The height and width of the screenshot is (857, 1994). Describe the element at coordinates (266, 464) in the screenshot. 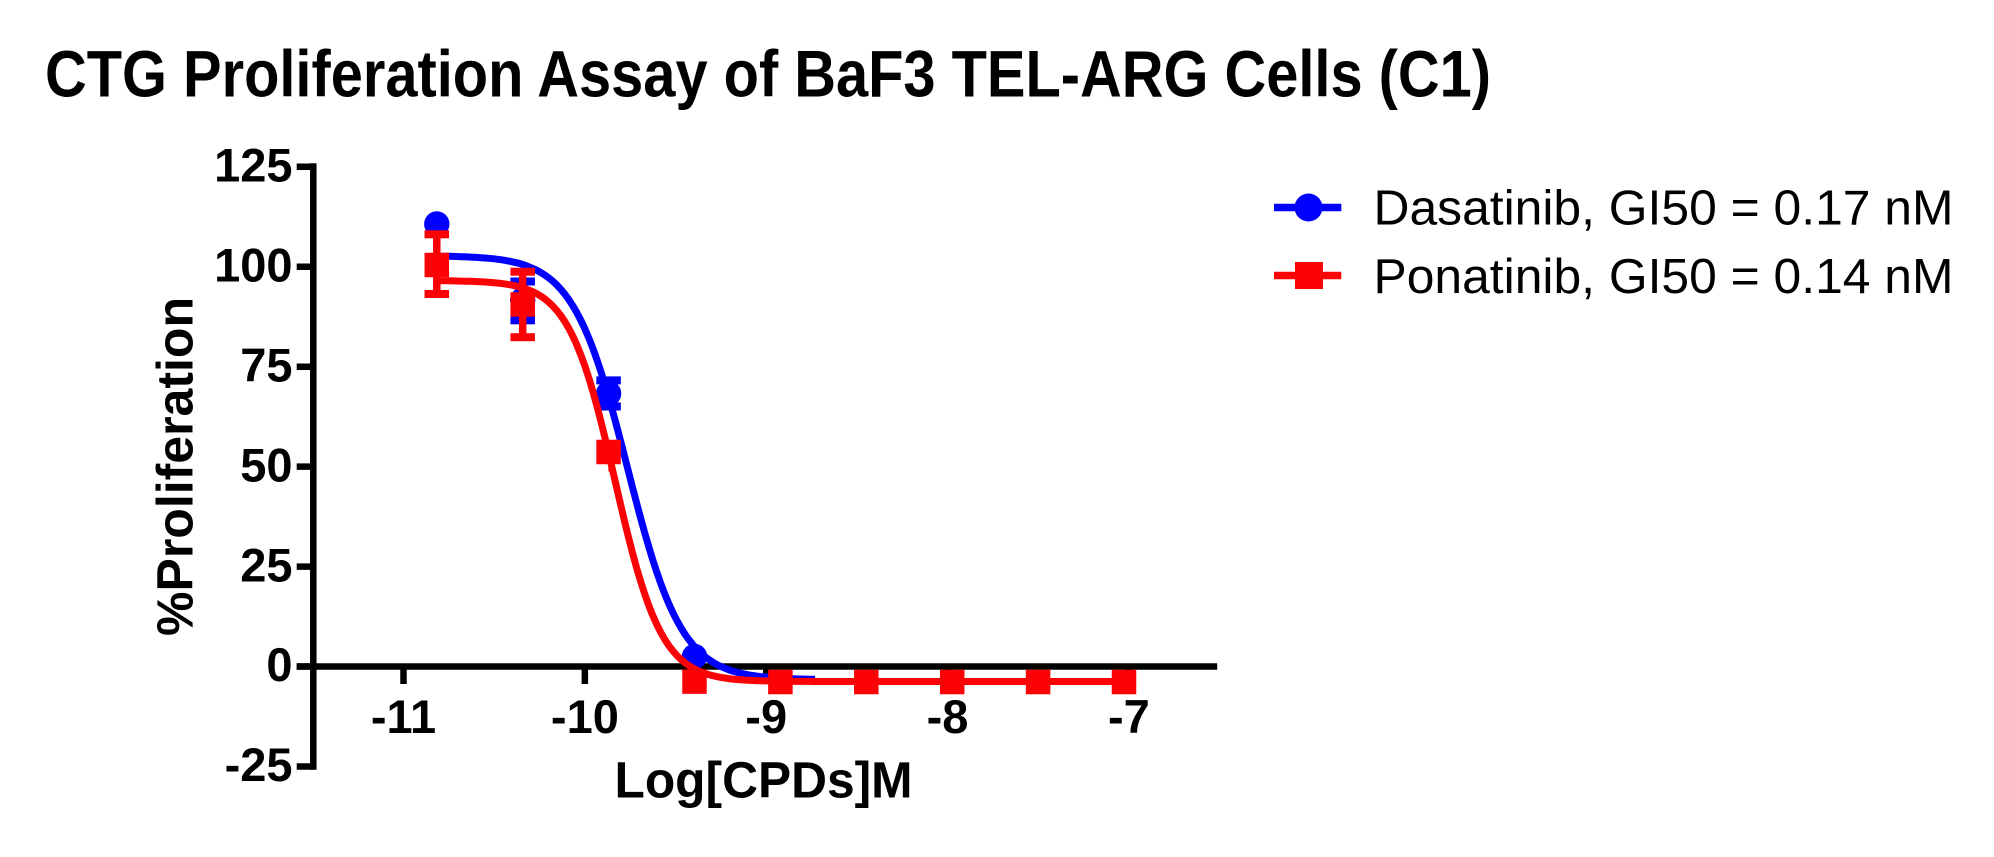

I see `svg-text: 50` at that location.